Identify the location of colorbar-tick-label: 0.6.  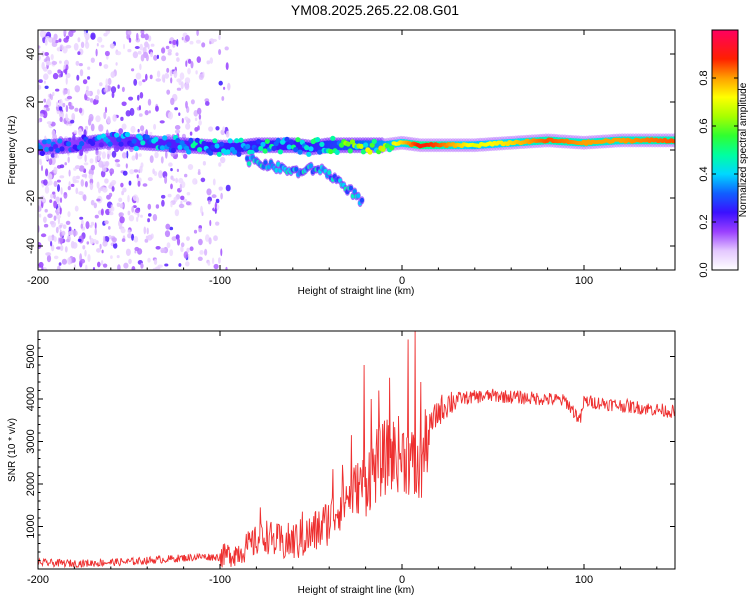
(704, 125).